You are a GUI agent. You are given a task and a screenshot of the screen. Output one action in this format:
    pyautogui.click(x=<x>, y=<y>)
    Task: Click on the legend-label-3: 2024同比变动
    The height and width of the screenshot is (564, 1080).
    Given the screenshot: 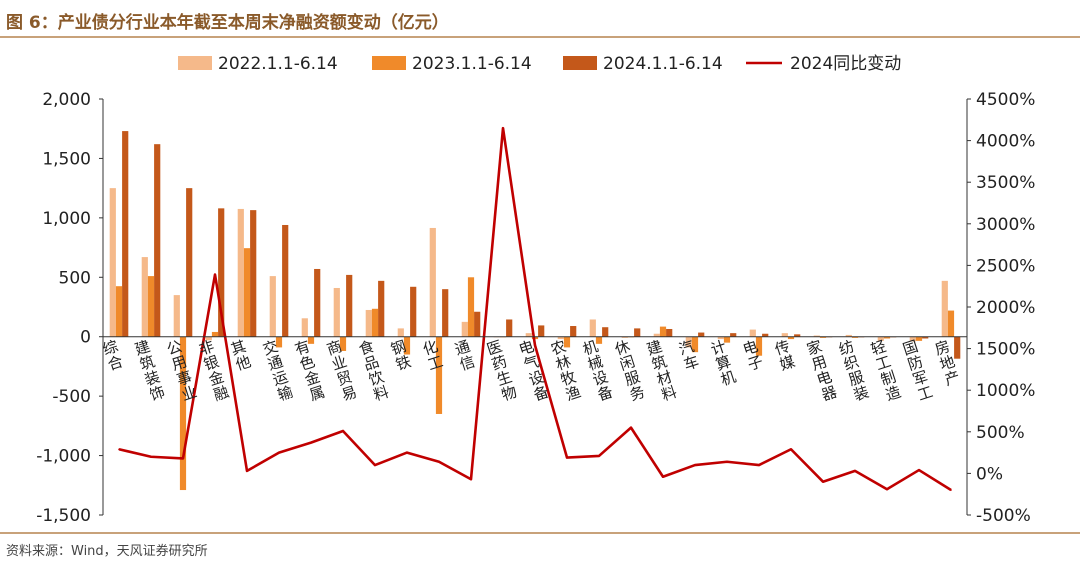 What is the action you would take?
    pyautogui.click(x=845, y=64)
    